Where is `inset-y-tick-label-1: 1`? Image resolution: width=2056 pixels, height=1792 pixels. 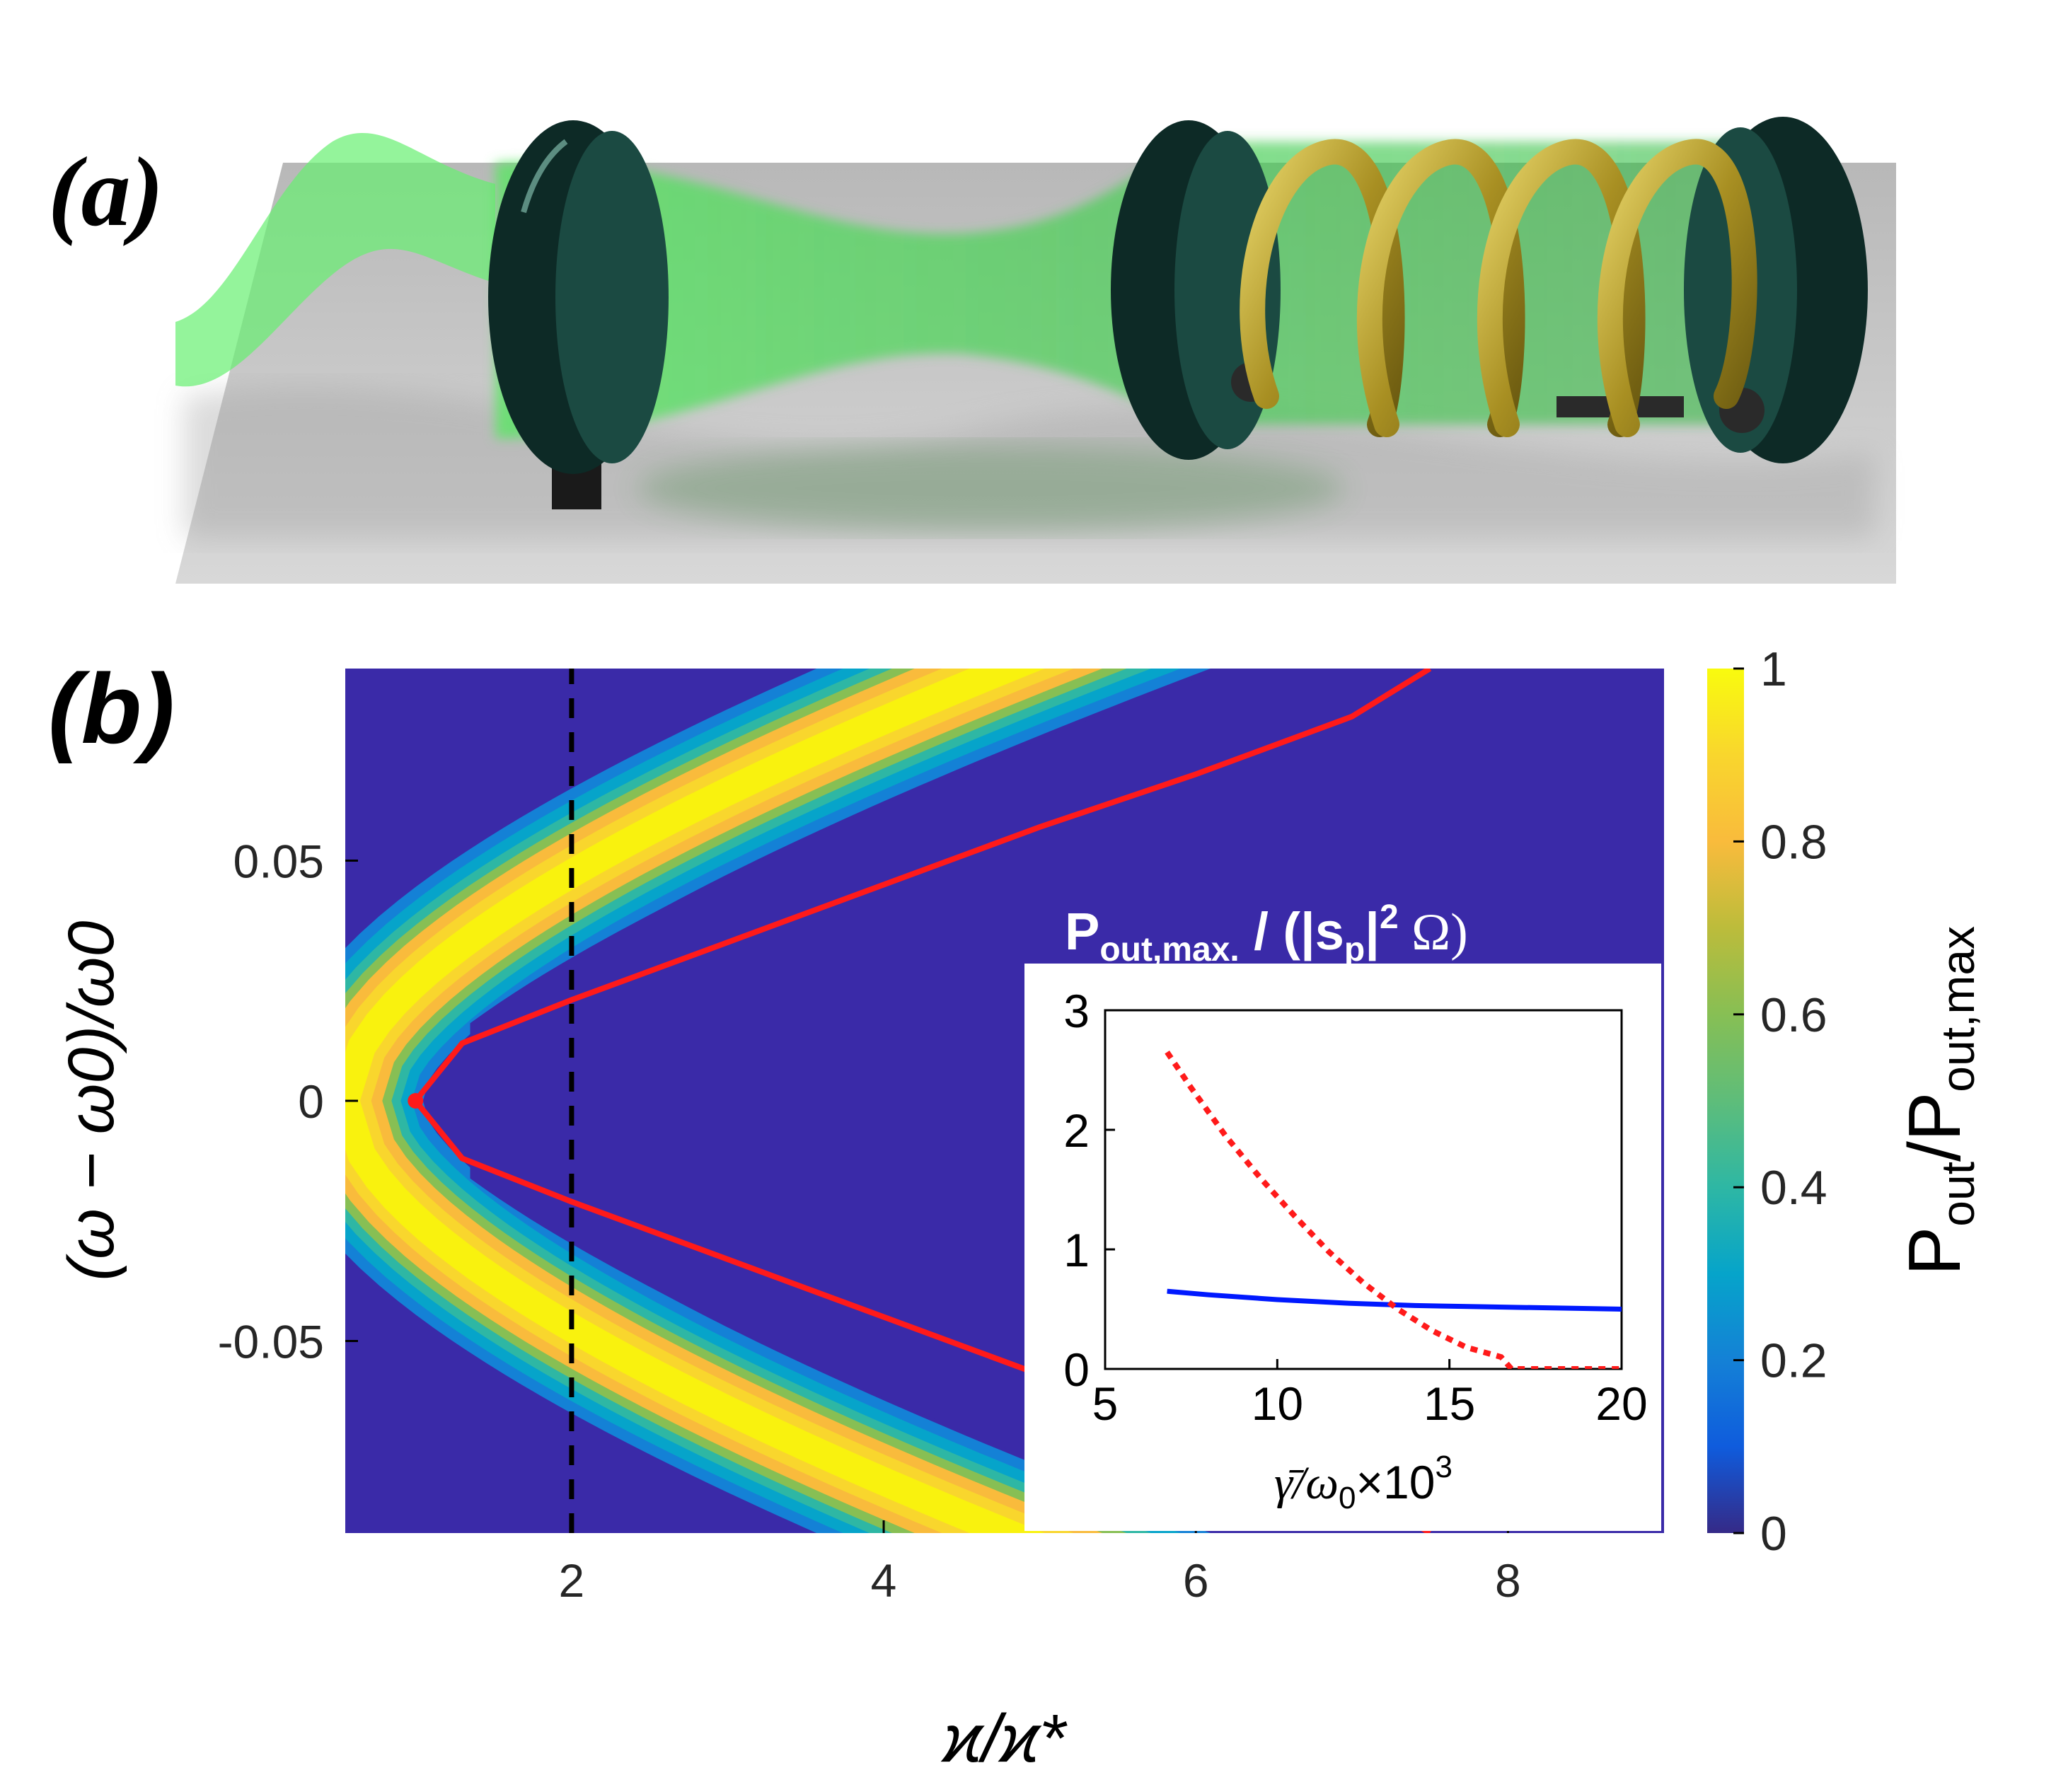 inset-y-tick-label-1: 1 is located at coordinates (1076, 1250).